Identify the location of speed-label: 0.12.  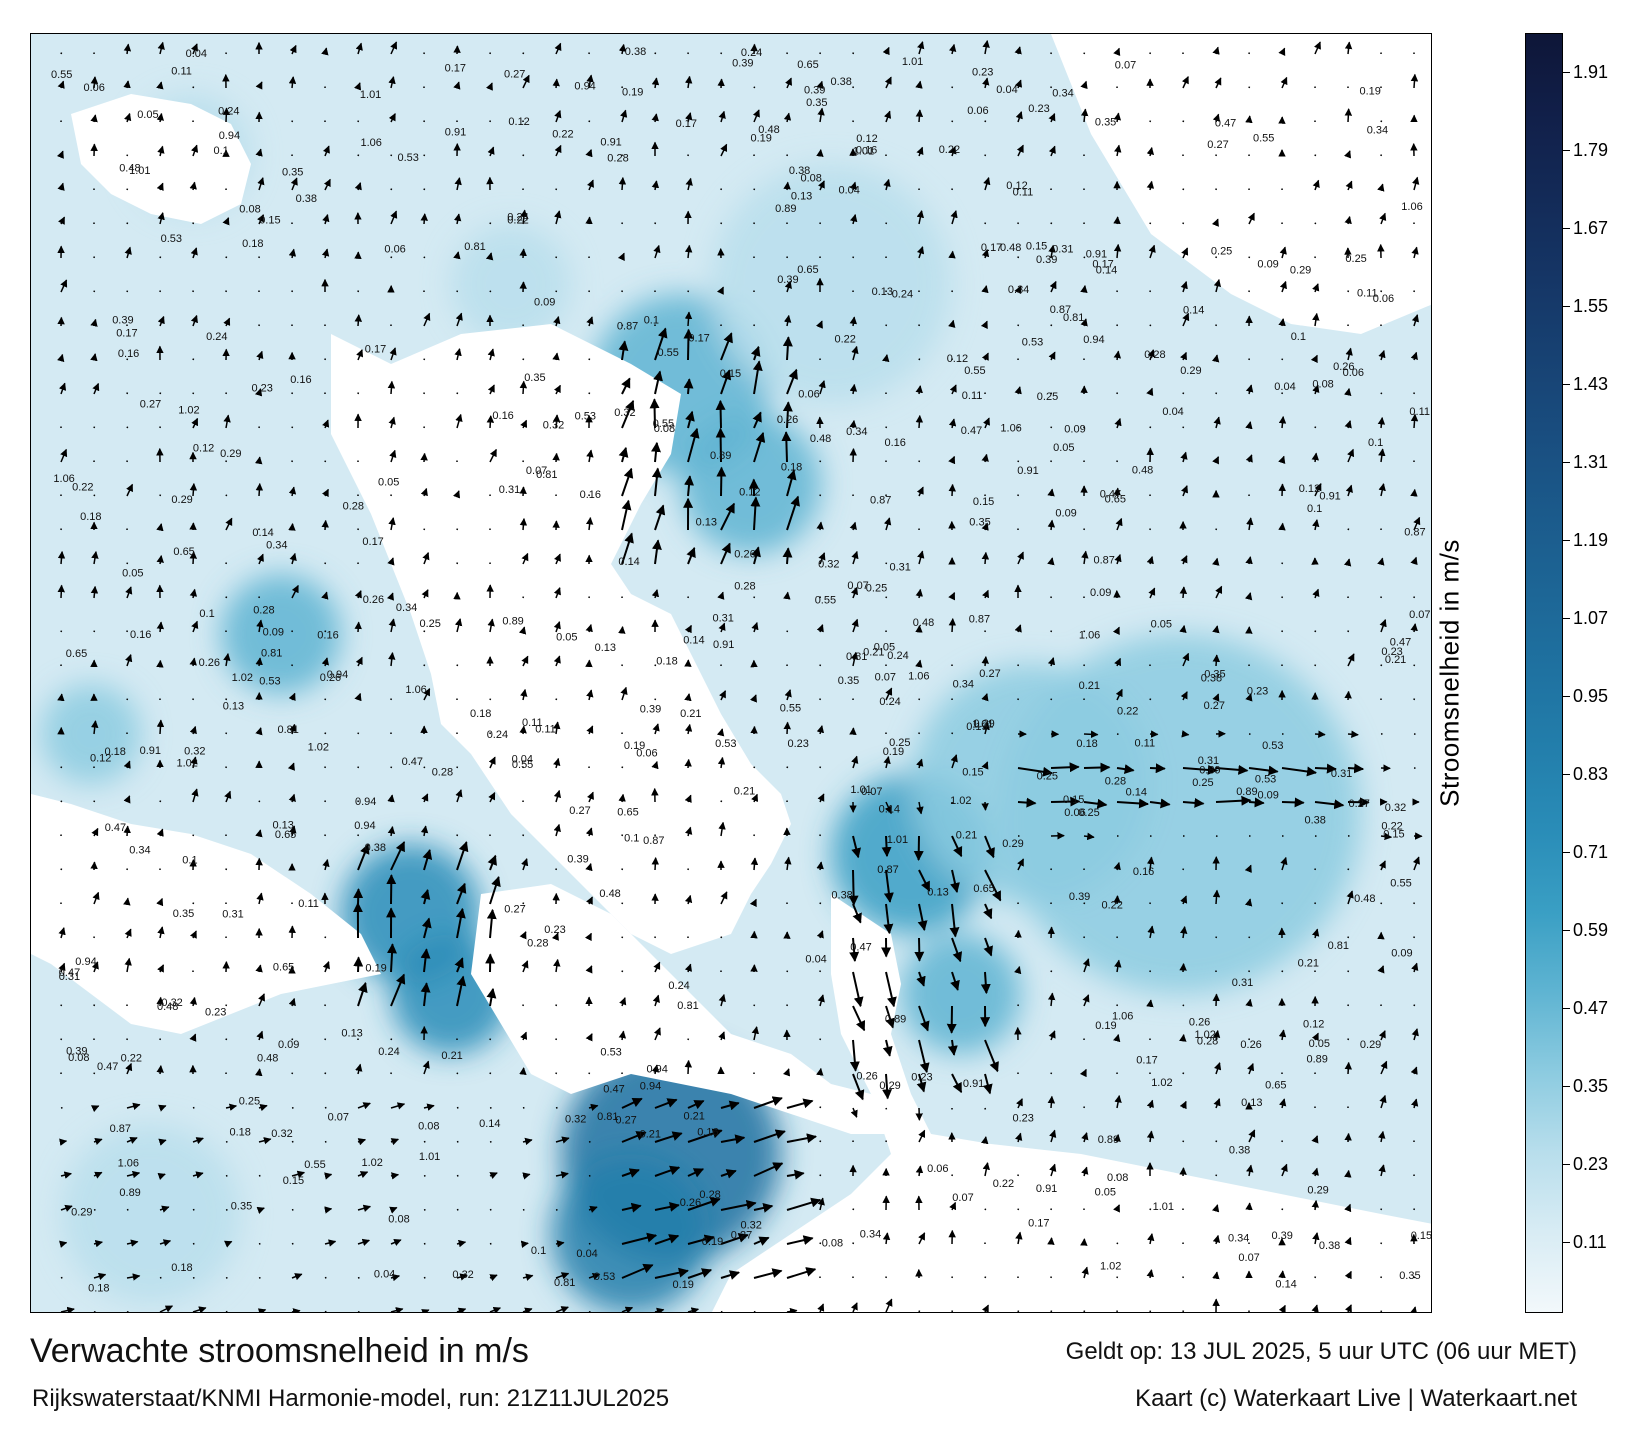
(1016, 186).